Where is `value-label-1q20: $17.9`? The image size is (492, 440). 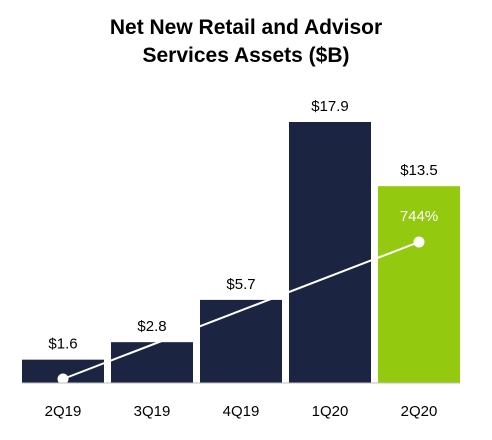 value-label-1q20: $17.9 is located at coordinates (330, 106).